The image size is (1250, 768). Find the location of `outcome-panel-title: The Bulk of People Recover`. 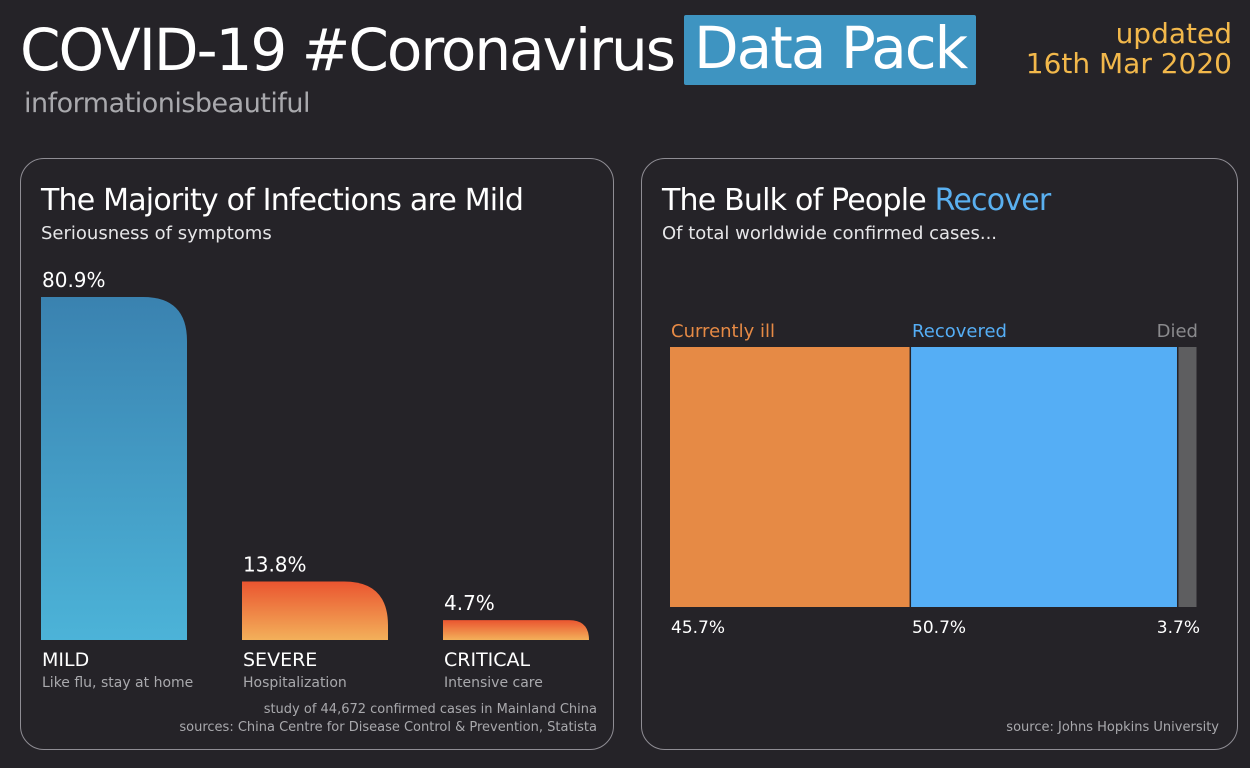

outcome-panel-title: The Bulk of People Recover is located at coordinates (857, 200).